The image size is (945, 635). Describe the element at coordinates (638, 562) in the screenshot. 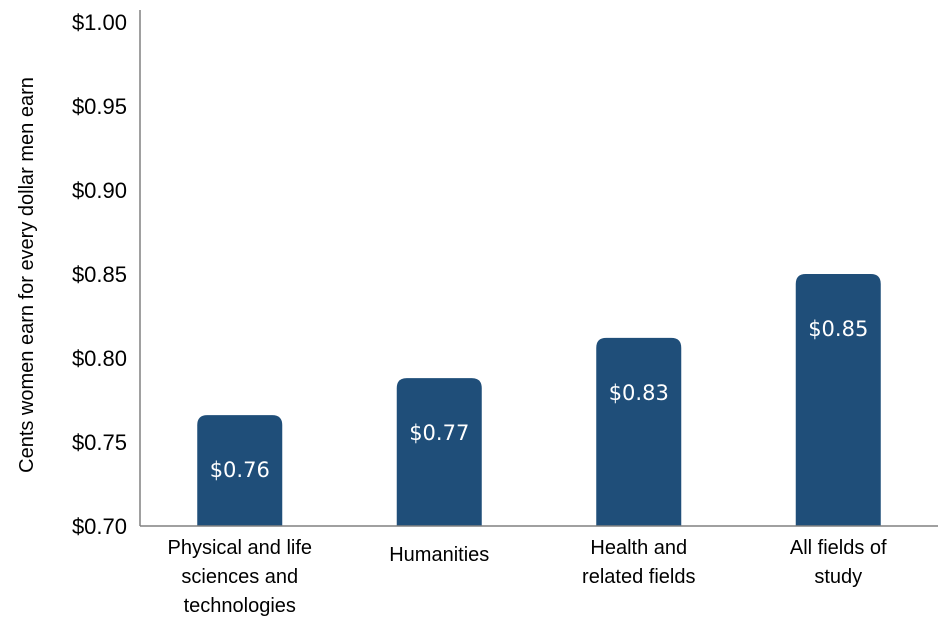

I see `category-label: Health and related fields` at that location.